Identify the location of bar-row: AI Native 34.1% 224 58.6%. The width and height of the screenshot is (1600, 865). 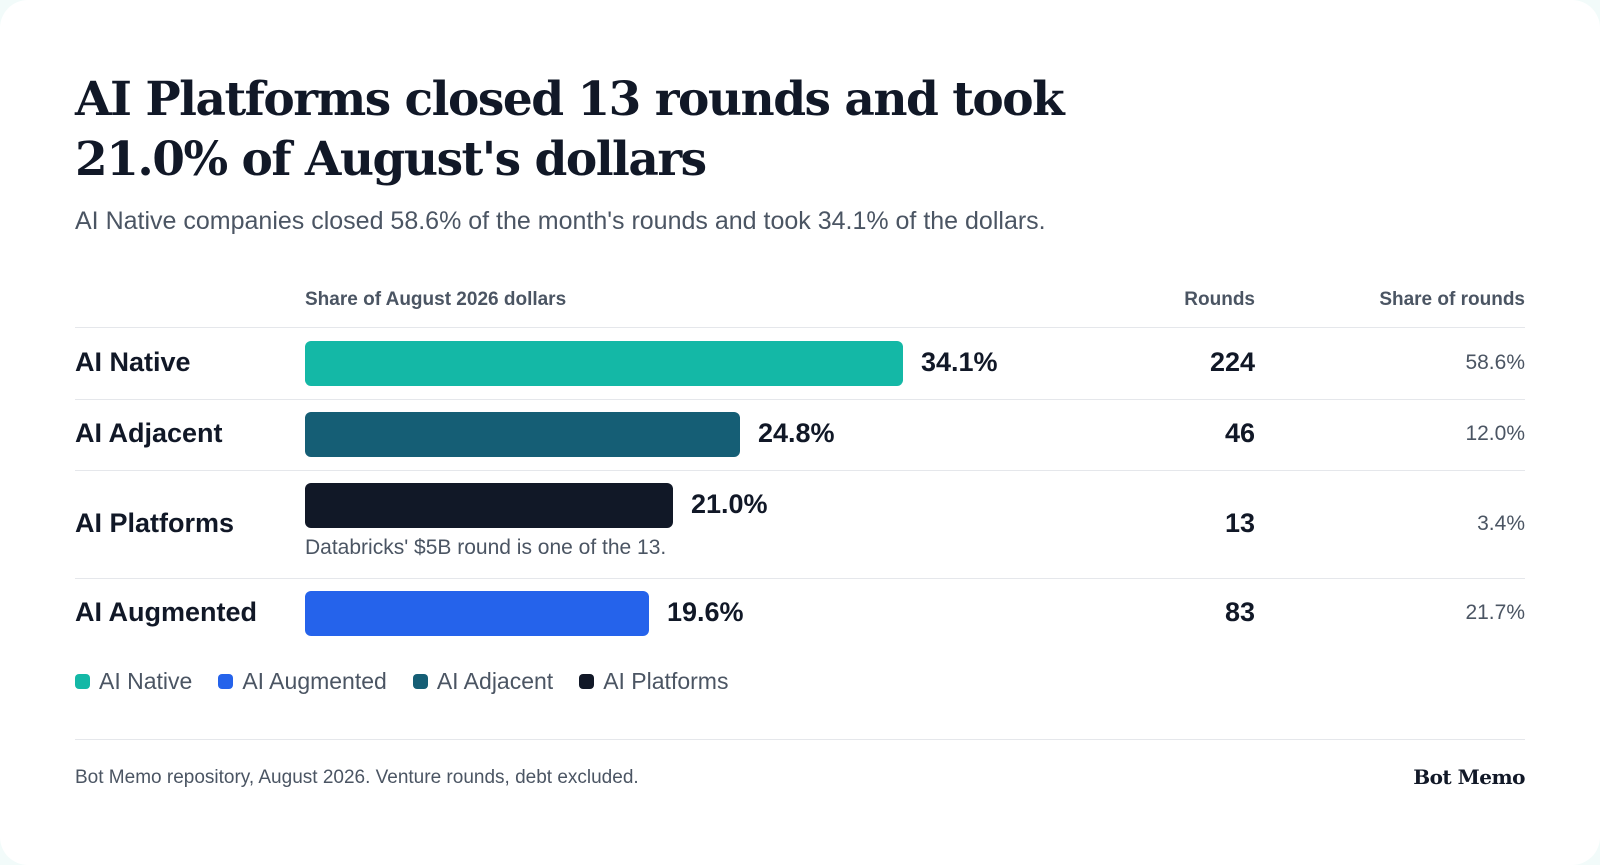
(800, 364).